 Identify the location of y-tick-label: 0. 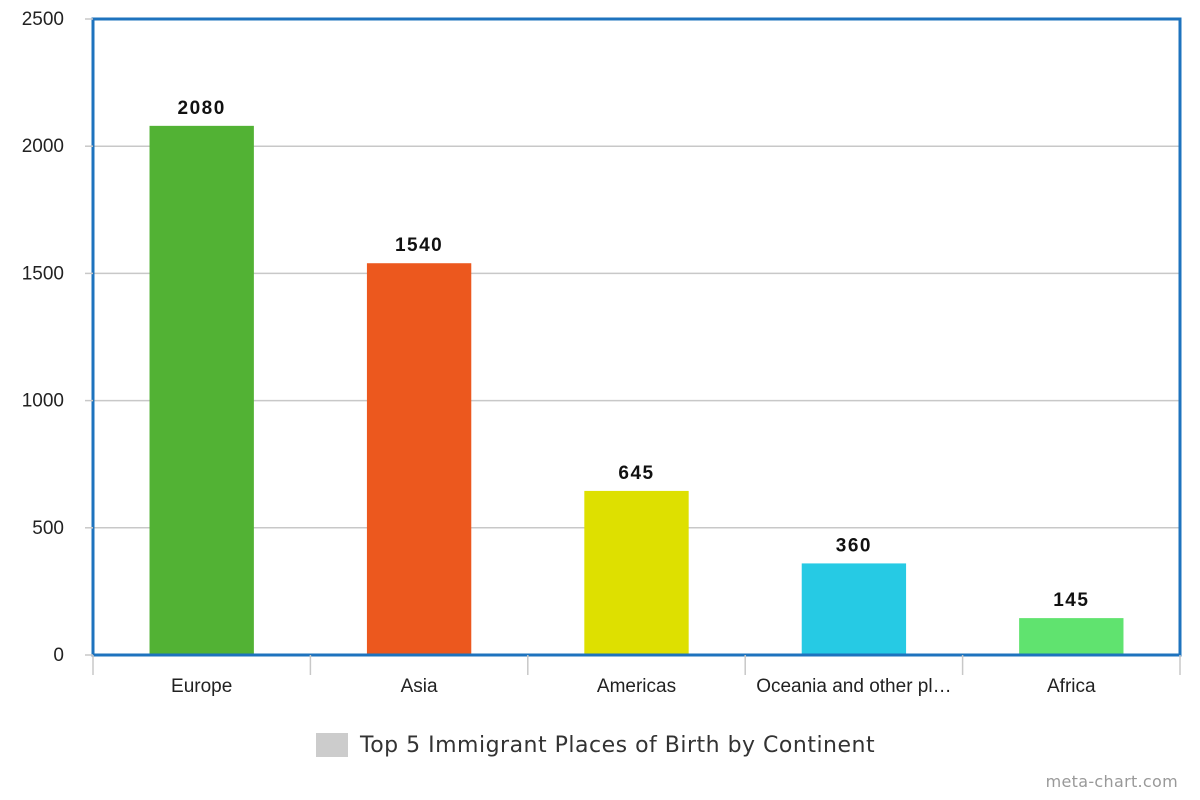
(58, 655).